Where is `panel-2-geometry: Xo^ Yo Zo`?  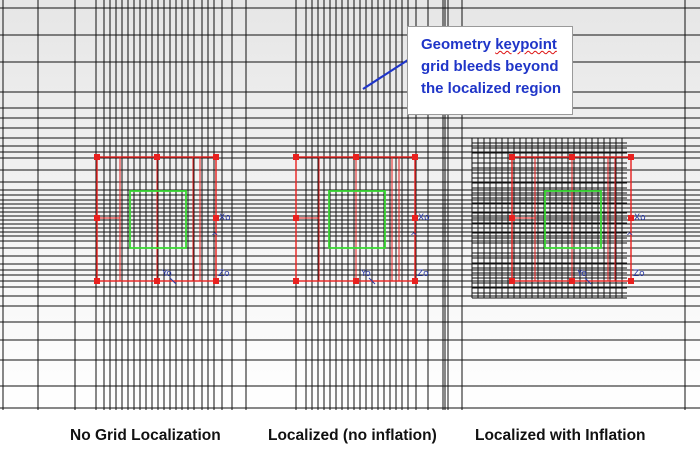
panel-2-geometry: Xo^ Yo Zo is located at coordinates (361, 219).